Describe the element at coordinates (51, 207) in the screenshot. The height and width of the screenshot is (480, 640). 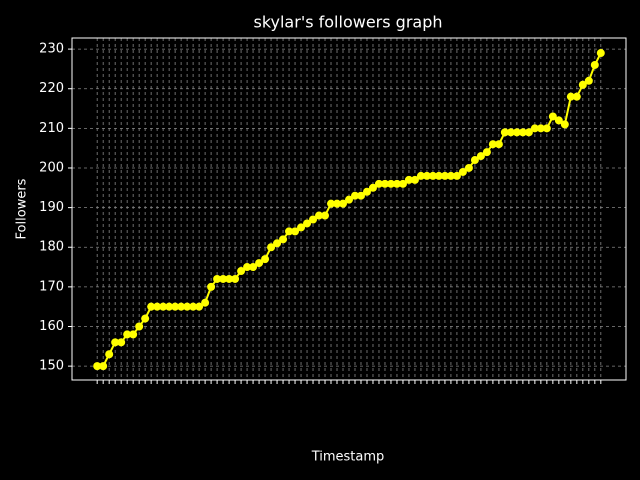
I see `y-tick-label: 190` at that location.